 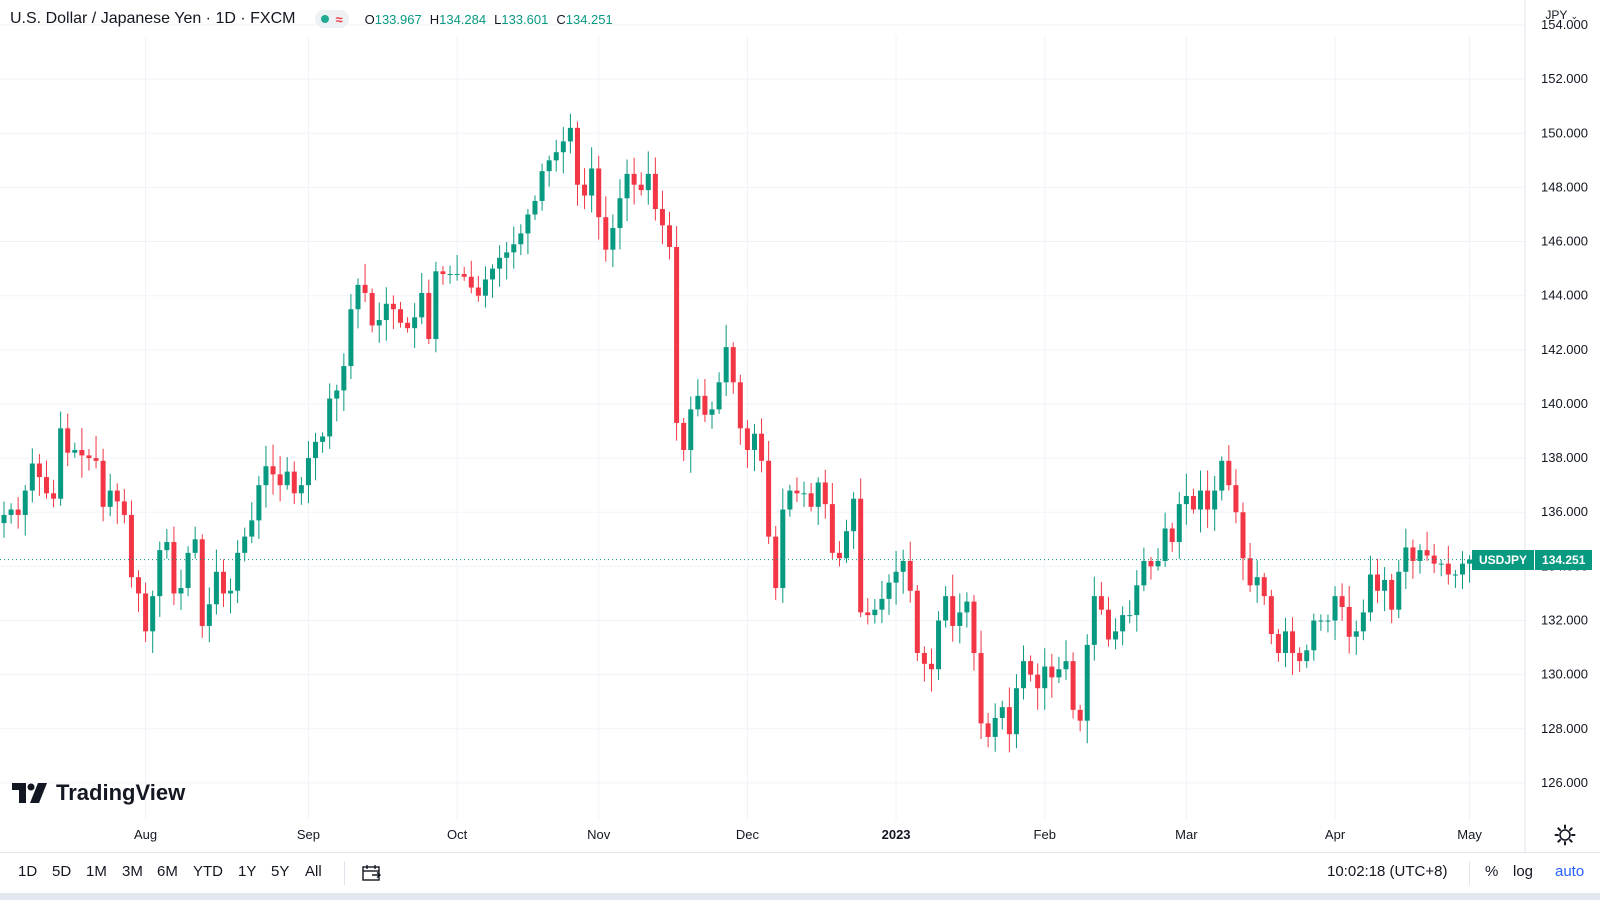 I want to click on last-price-tag: USDJPY 134.251, so click(x=1532, y=559).